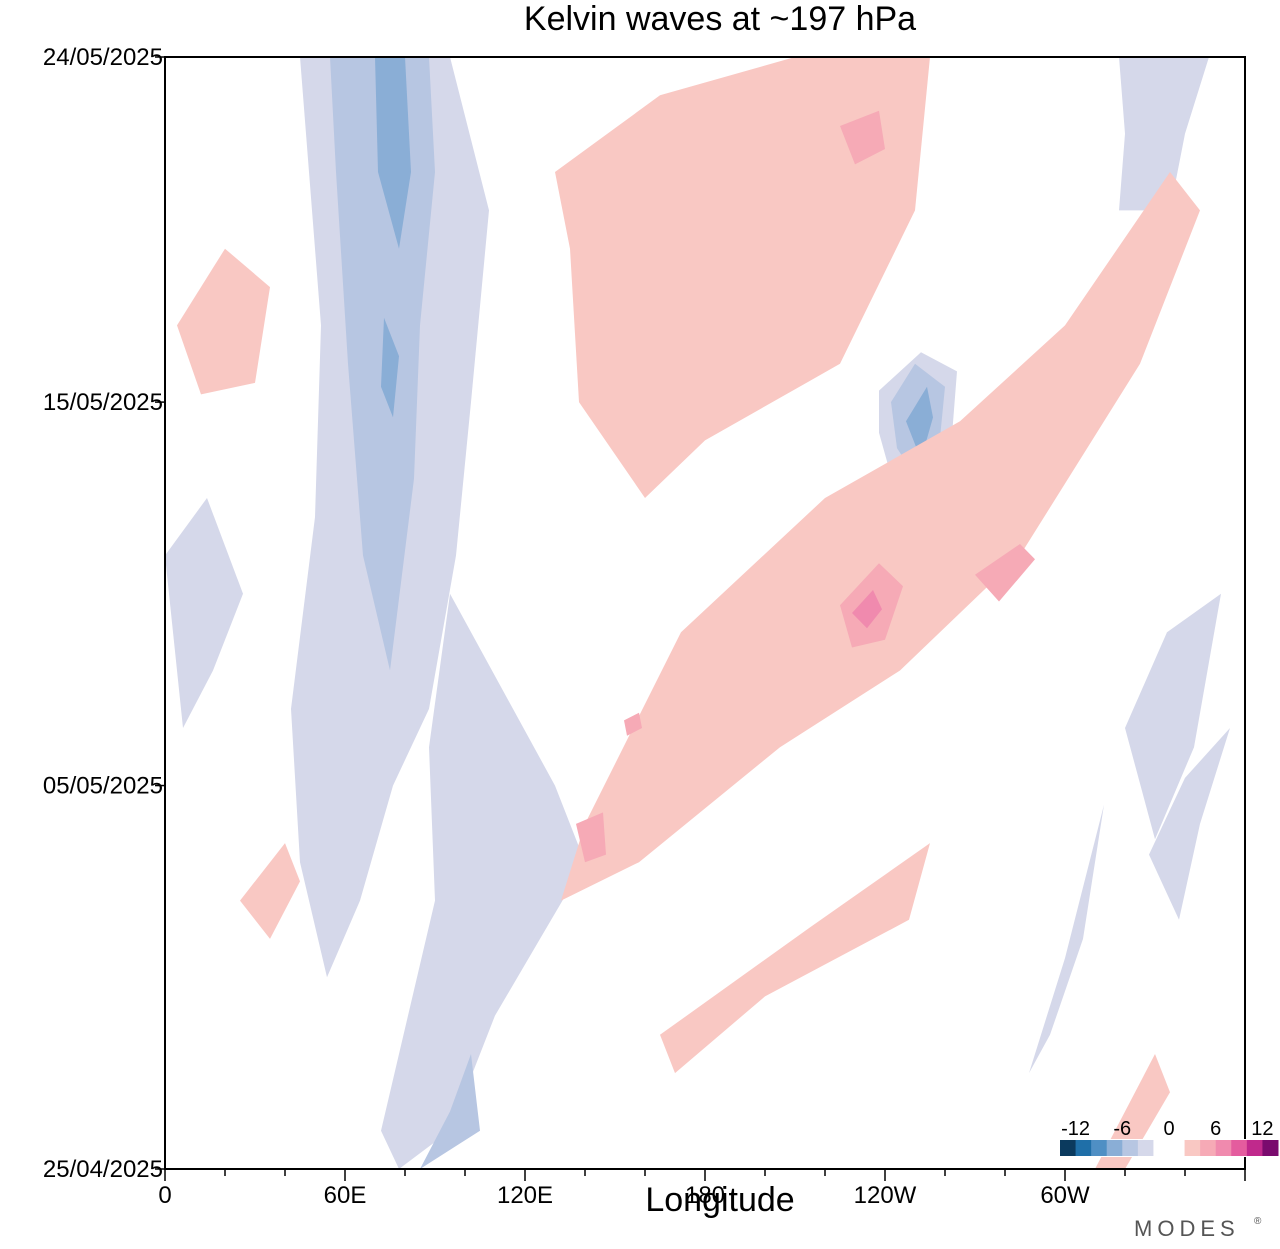 The image size is (1280, 1249). I want to click on chart-title: Kelvin waves at ~197 hPa, so click(720, 19).